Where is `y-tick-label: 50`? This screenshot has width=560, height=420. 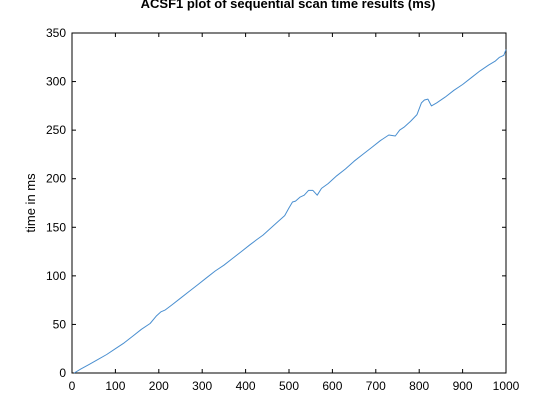 y-tick-label: 50 is located at coordinates (60, 324).